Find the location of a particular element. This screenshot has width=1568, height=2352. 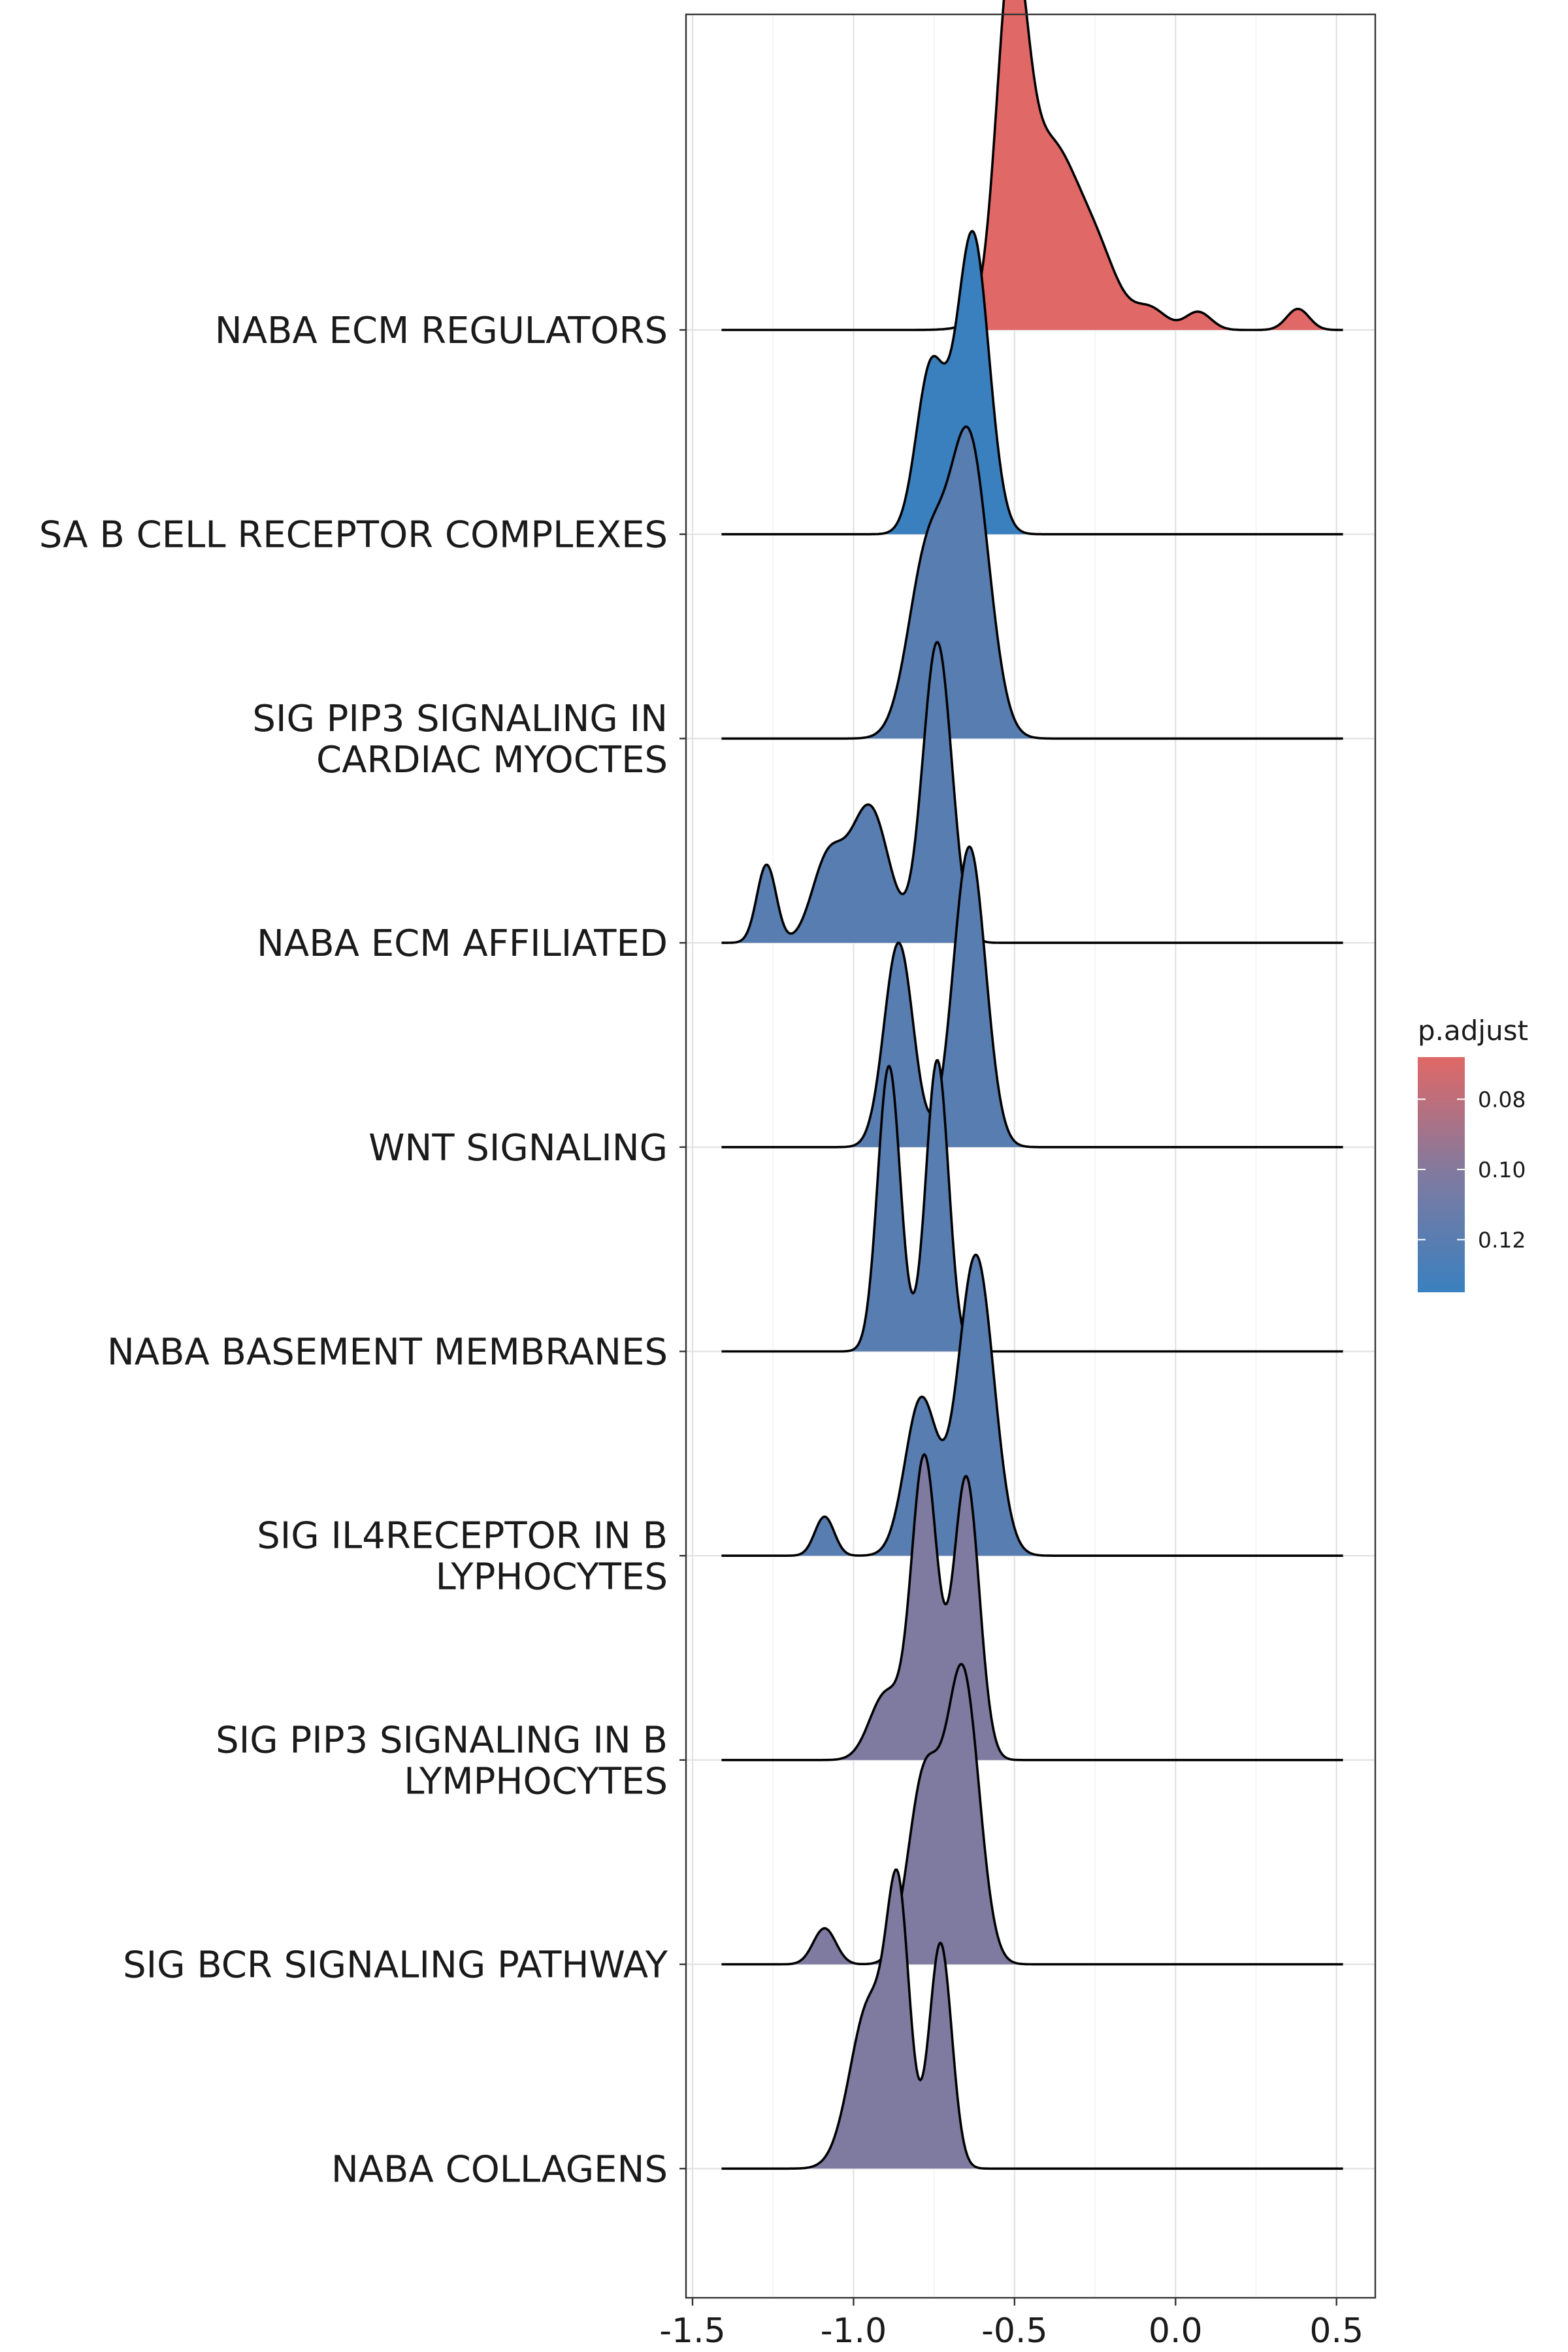

category-label: SIG PIP3 SIGNALING IN is located at coordinates (460, 719).